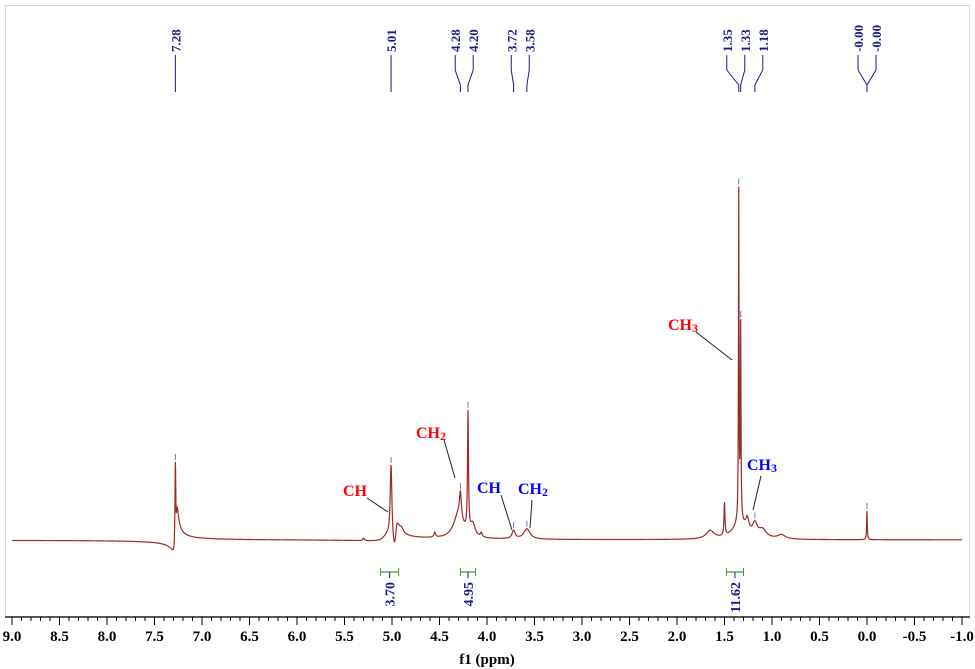 The height and width of the screenshot is (669, 975). I want to click on x-tick-label: 9.0, so click(12, 637).